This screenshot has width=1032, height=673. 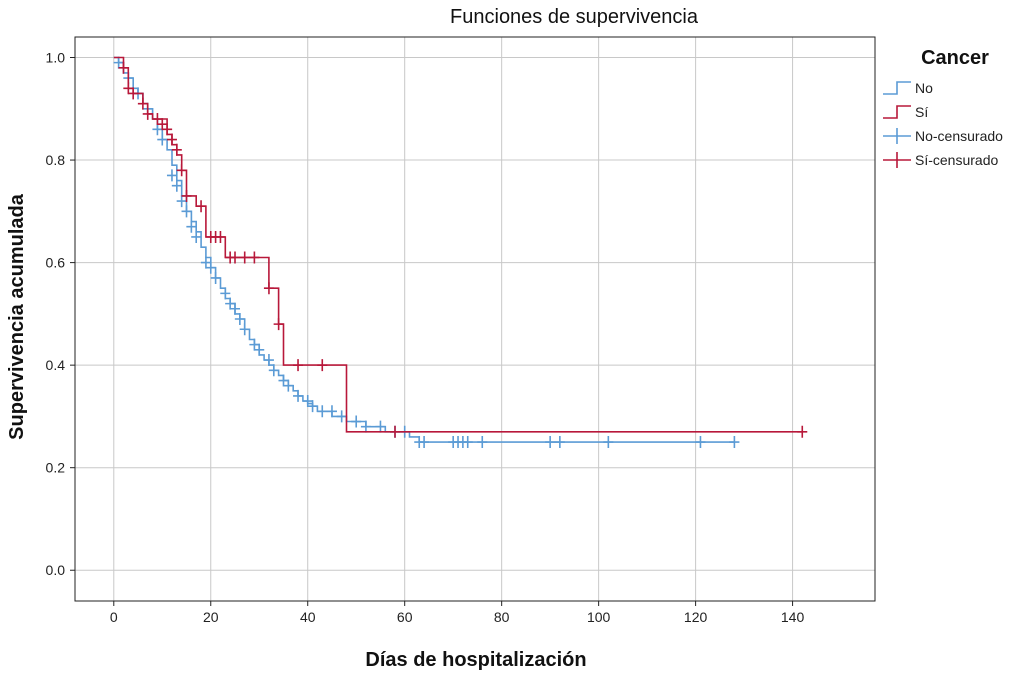 What do you see at coordinates (574, 17) in the screenshot?
I see `chart-title: Funciones de supervivencia` at bounding box center [574, 17].